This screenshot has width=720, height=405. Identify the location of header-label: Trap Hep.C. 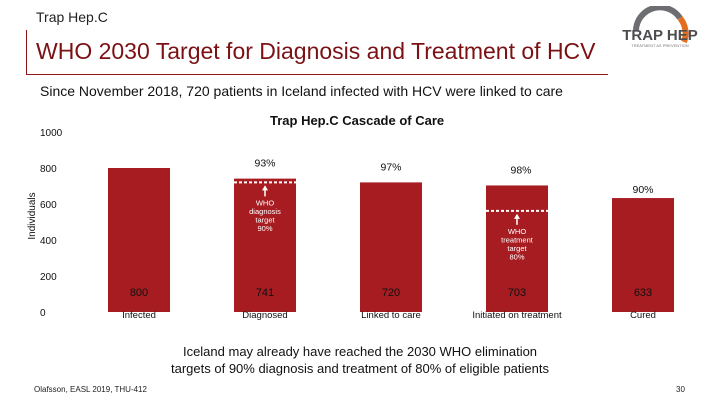
(72, 17).